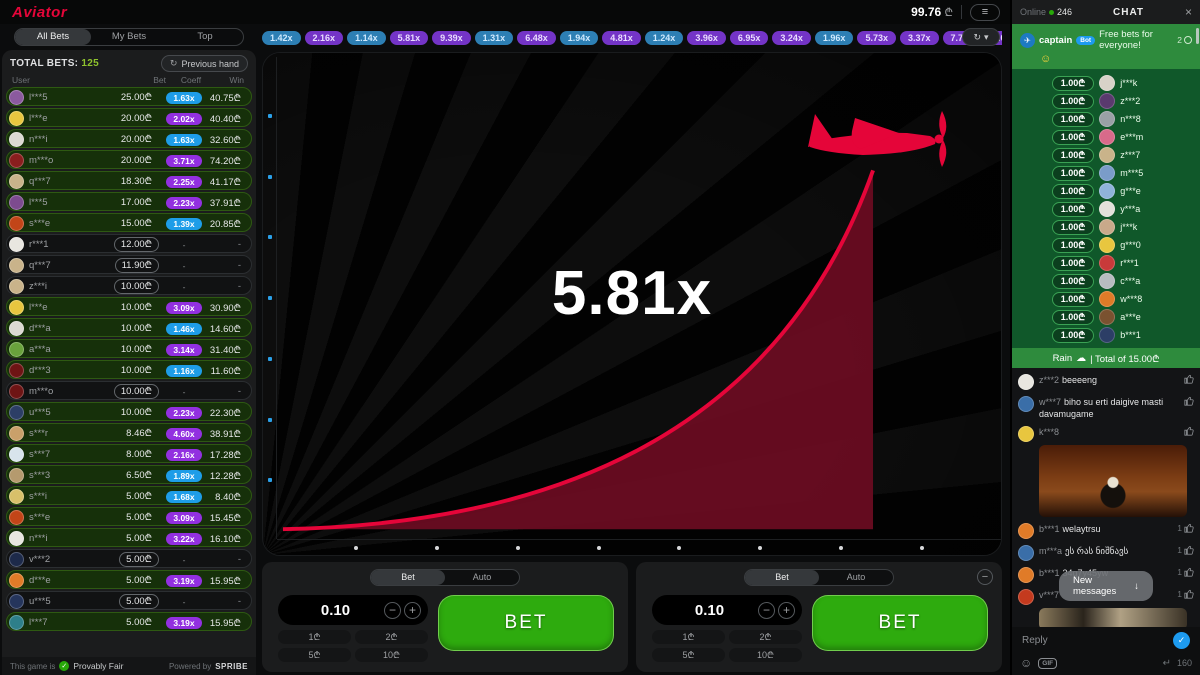 The width and height of the screenshot is (1200, 675). What do you see at coordinates (225, 623) in the screenshot?
I see `row-win: 15.95₾` at bounding box center [225, 623].